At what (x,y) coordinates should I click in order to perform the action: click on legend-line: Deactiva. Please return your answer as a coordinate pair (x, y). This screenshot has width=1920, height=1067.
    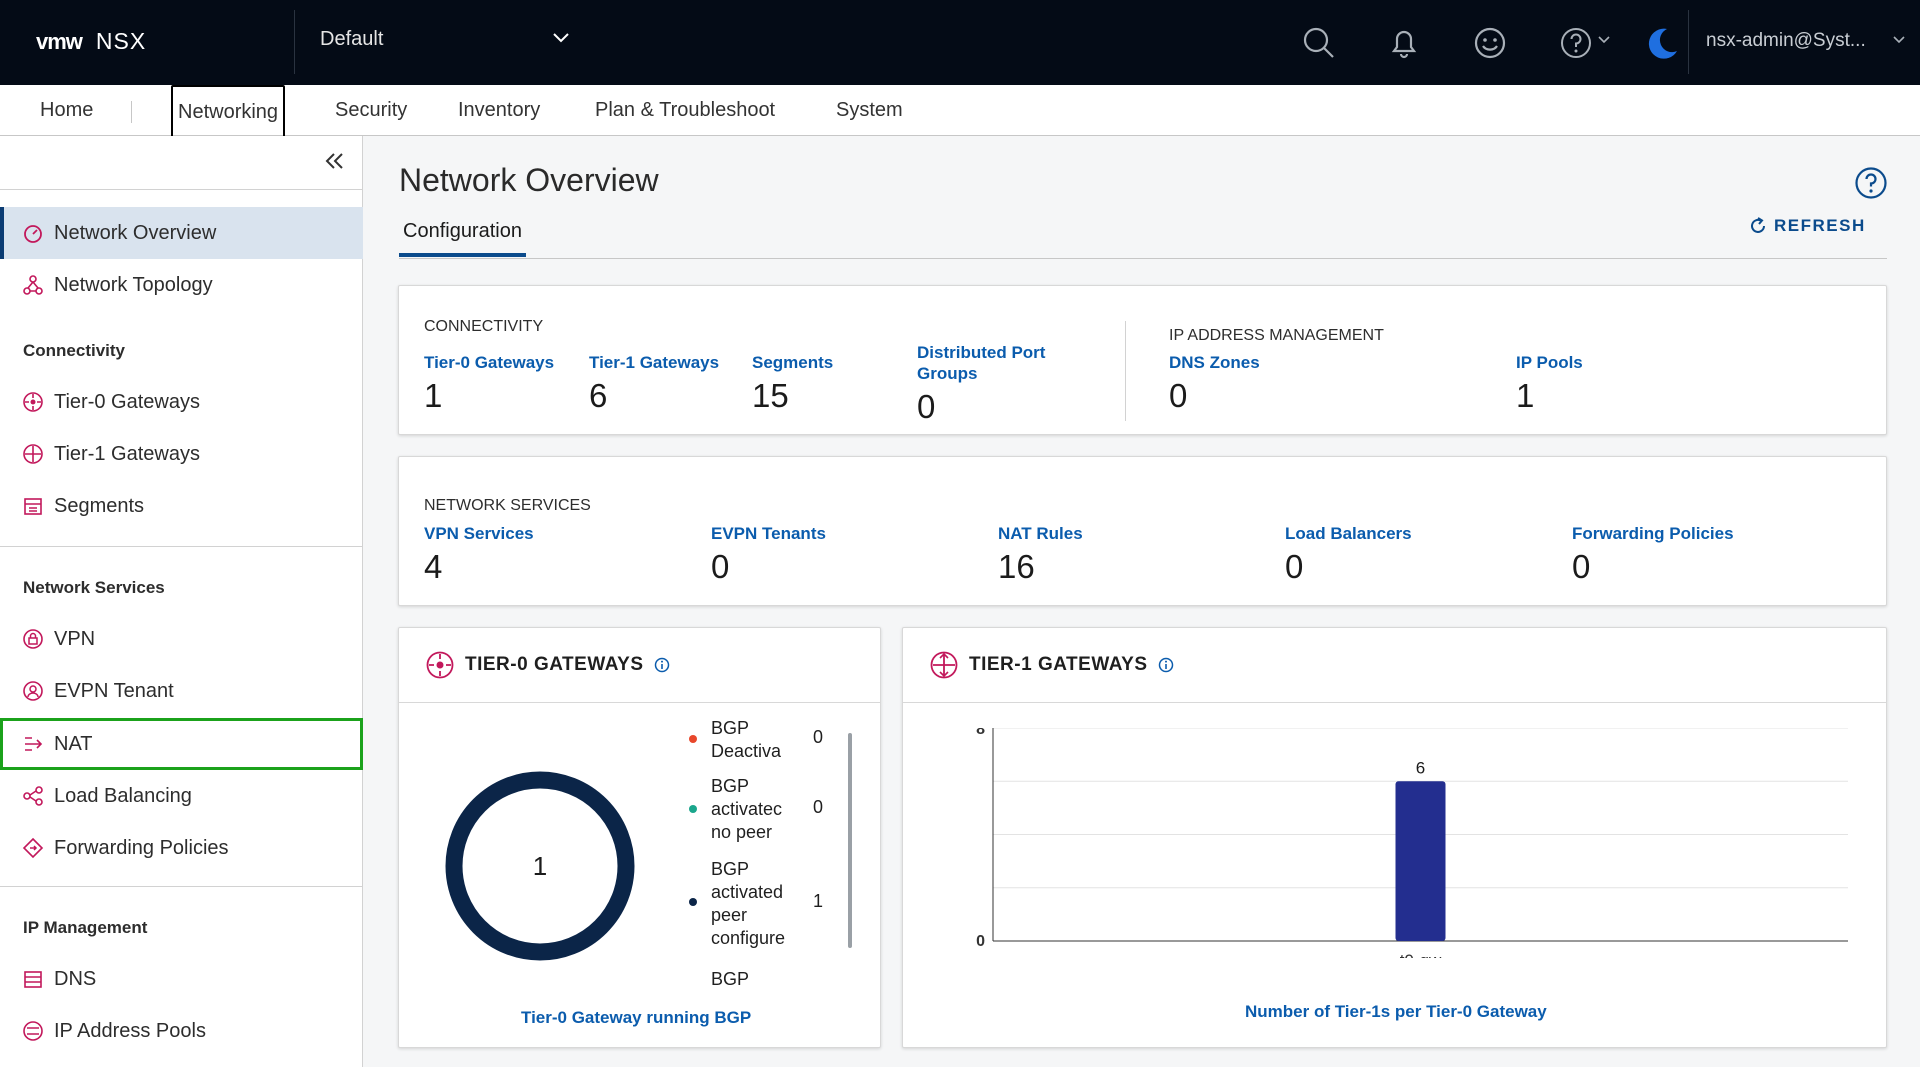
    Looking at the image, I should click on (746, 751).